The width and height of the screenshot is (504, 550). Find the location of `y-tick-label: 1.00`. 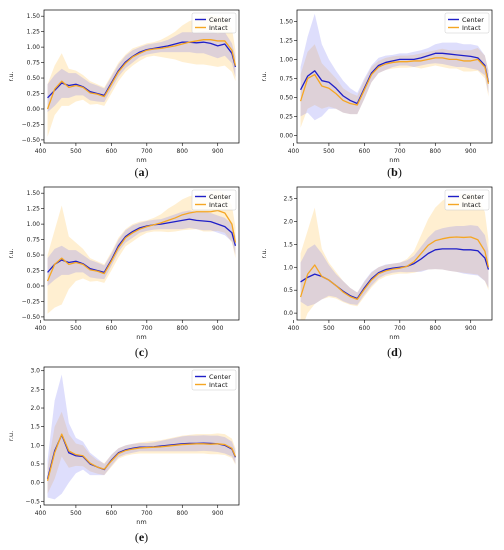

y-tick-label: 1.00 is located at coordinates (34, 47).